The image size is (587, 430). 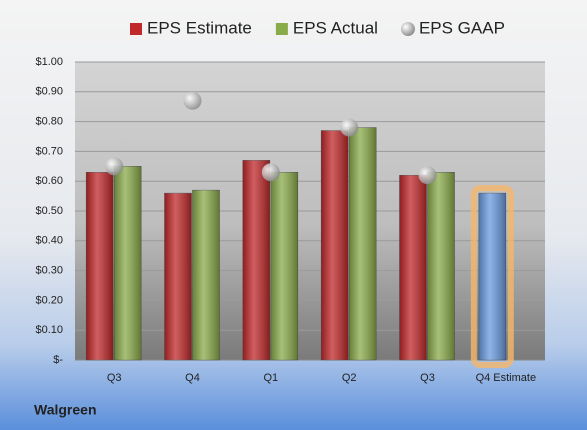 What do you see at coordinates (506, 378) in the screenshot?
I see `x-tick-label: Q4 Estimate` at bounding box center [506, 378].